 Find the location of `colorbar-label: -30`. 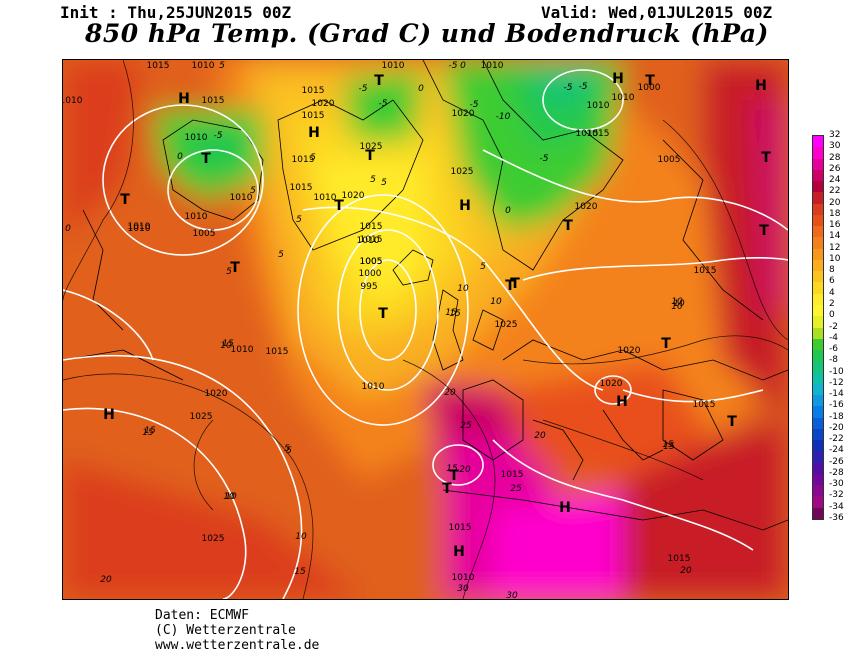

colorbar-label: -30 is located at coordinates (836, 484).